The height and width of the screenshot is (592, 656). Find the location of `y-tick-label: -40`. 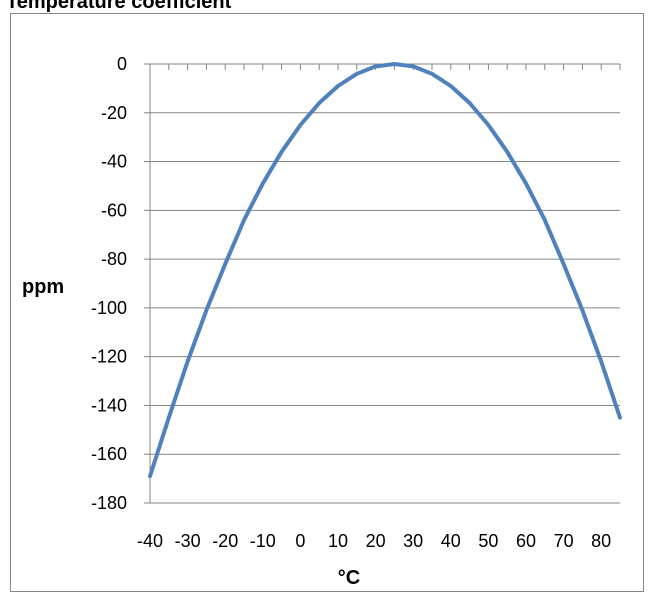

y-tick-label: -40 is located at coordinates (114, 162).